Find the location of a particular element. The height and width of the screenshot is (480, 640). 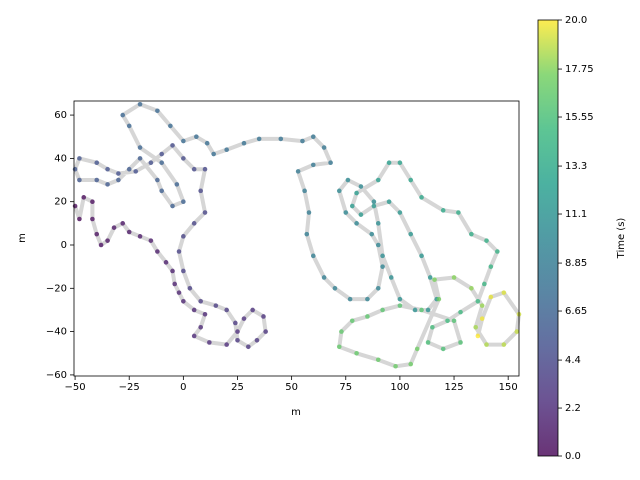

colorbar-tick-label: 15.55 is located at coordinates (579, 117).